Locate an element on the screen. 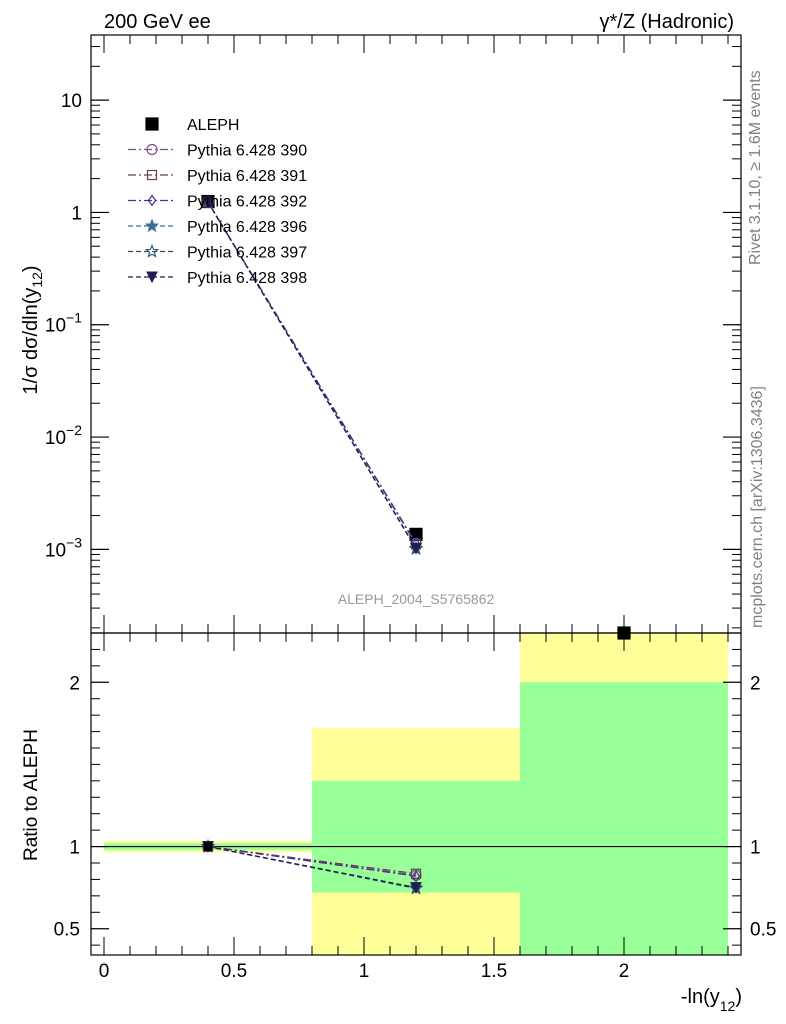 This screenshot has width=786, height=1024. x-axis-label: -ln(y12) is located at coordinates (711, 1000).